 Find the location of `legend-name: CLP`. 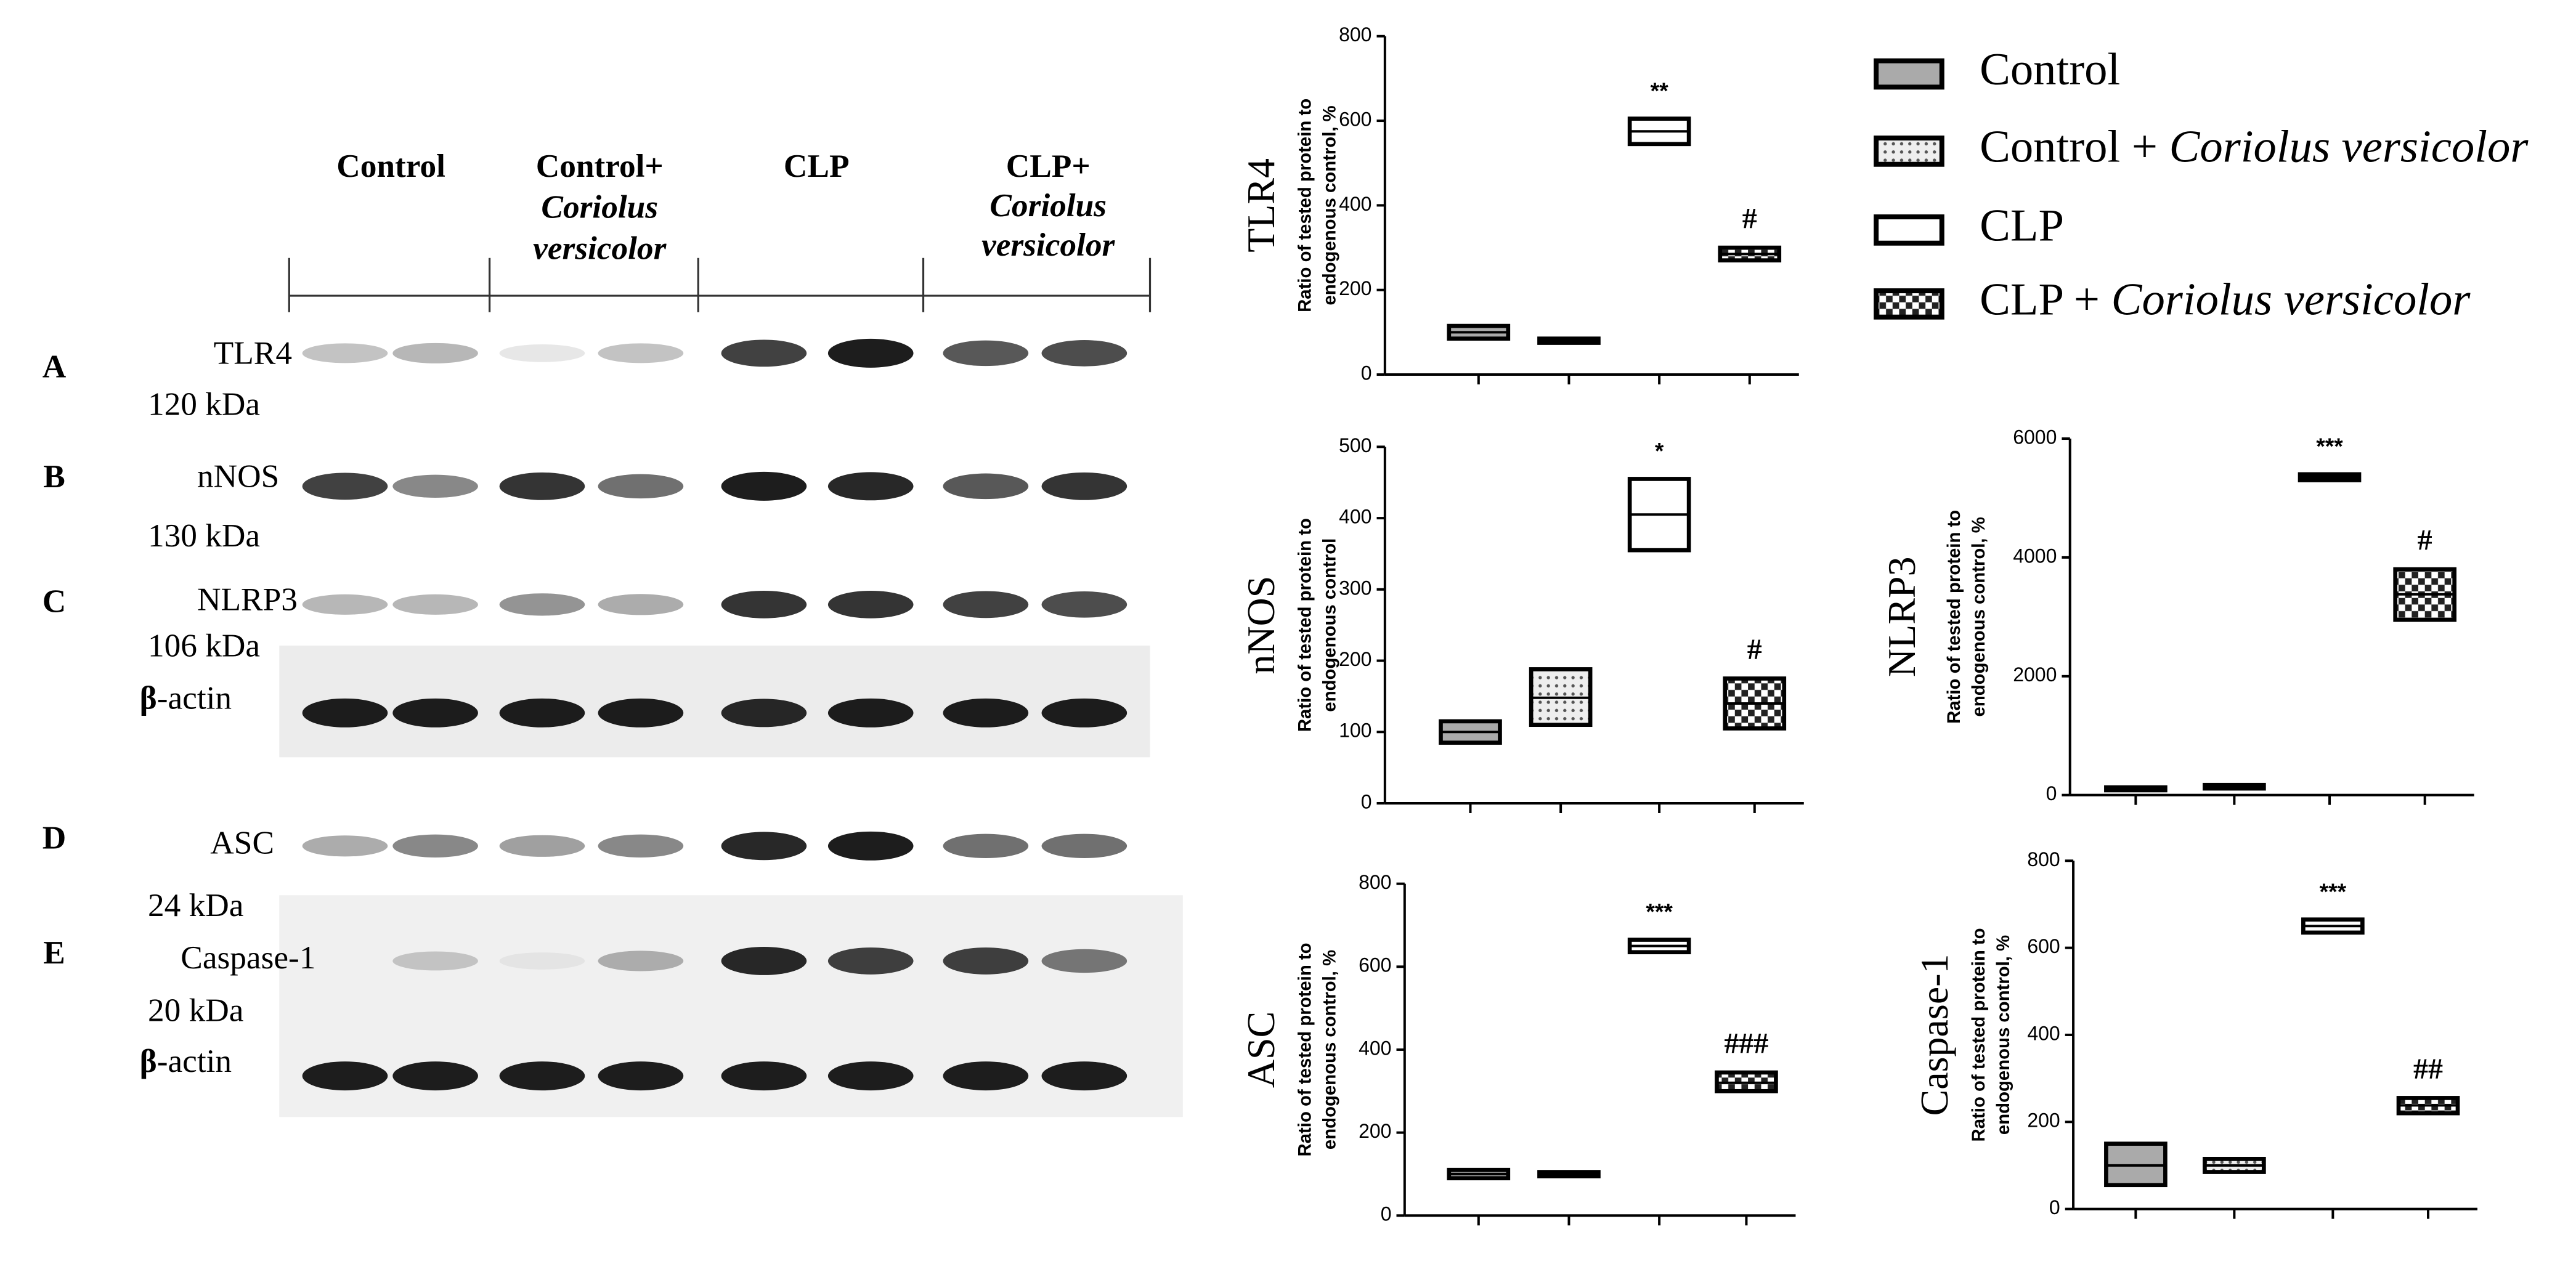

legend-name: CLP is located at coordinates (2022, 225).